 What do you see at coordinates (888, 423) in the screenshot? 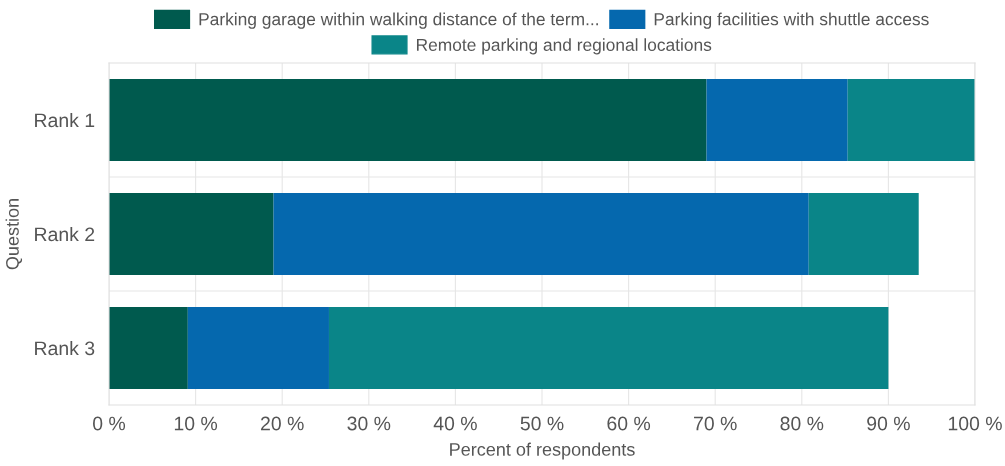
I see `x-tick-label: 90 %` at bounding box center [888, 423].